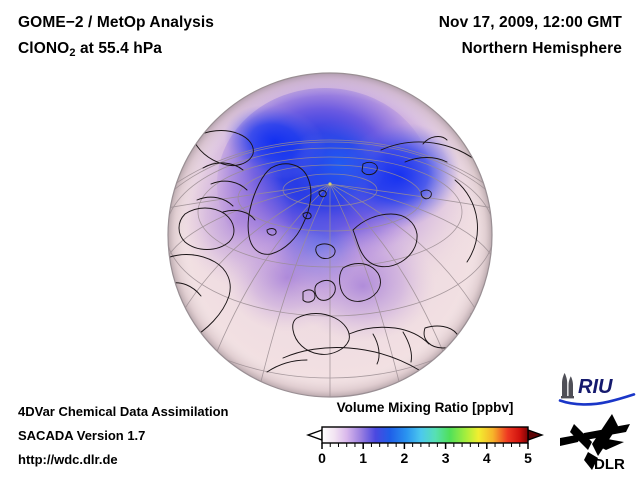 The image size is (640, 480). What do you see at coordinates (609, 464) in the screenshot?
I see `dlr-wordmark: DLR` at bounding box center [609, 464].